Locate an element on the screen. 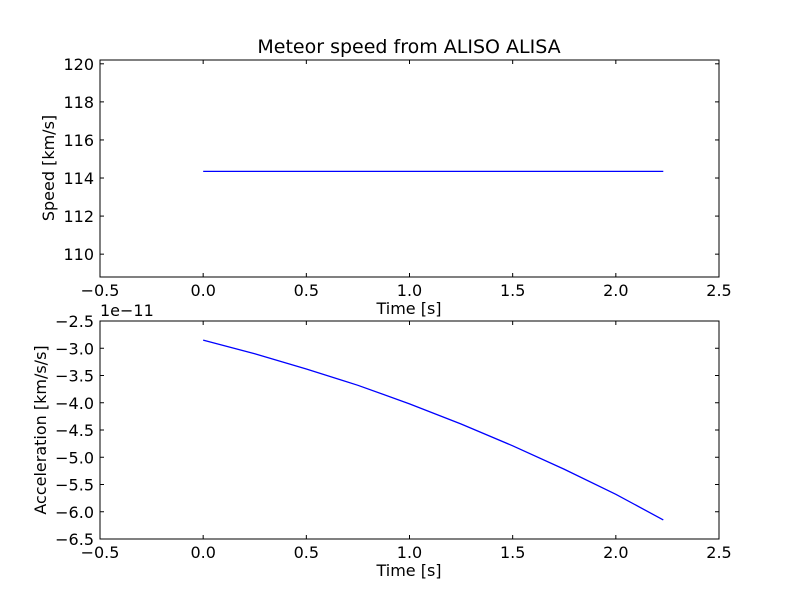 This screenshot has width=800, height=600. acceleration-chart-ytick-label: −6.0 is located at coordinates (74, 512).